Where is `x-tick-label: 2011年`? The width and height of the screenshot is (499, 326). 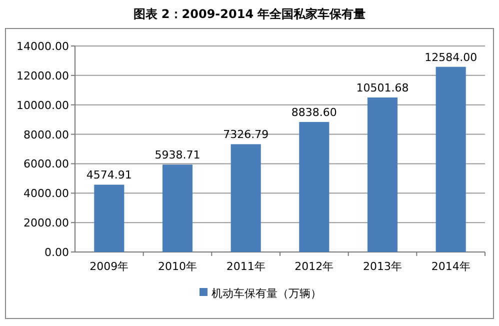
x-tick-label: 2011年 is located at coordinates (246, 266).